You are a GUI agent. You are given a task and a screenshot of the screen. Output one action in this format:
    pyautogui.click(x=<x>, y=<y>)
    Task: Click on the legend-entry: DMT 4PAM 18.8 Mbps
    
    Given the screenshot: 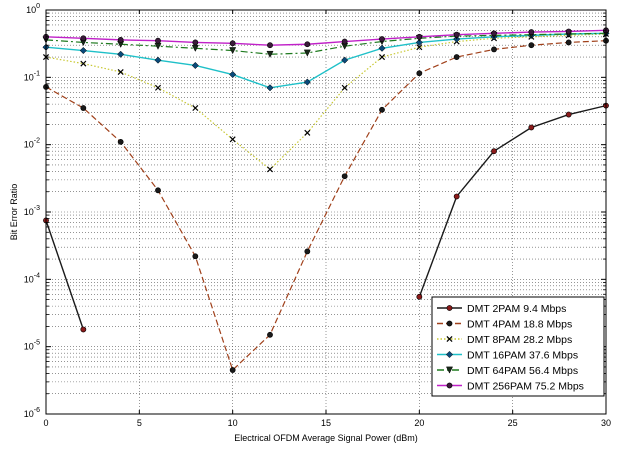 What is the action you would take?
    pyautogui.click(x=504, y=325)
    